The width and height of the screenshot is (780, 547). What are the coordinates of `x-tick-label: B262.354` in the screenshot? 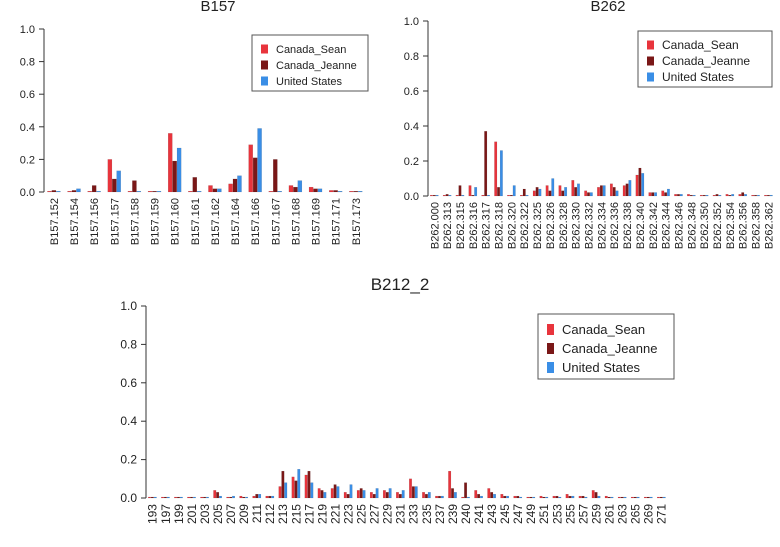 It's located at (731, 225).